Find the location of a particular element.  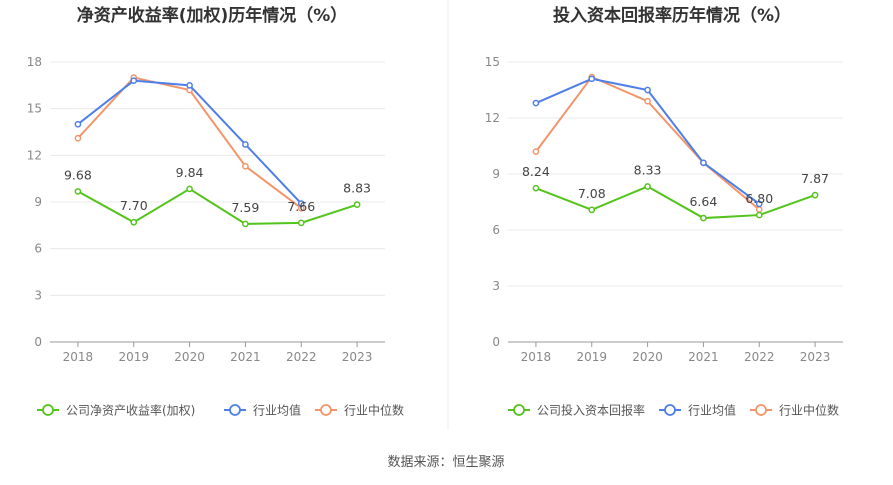

data-label: 8.33 is located at coordinates (648, 170).